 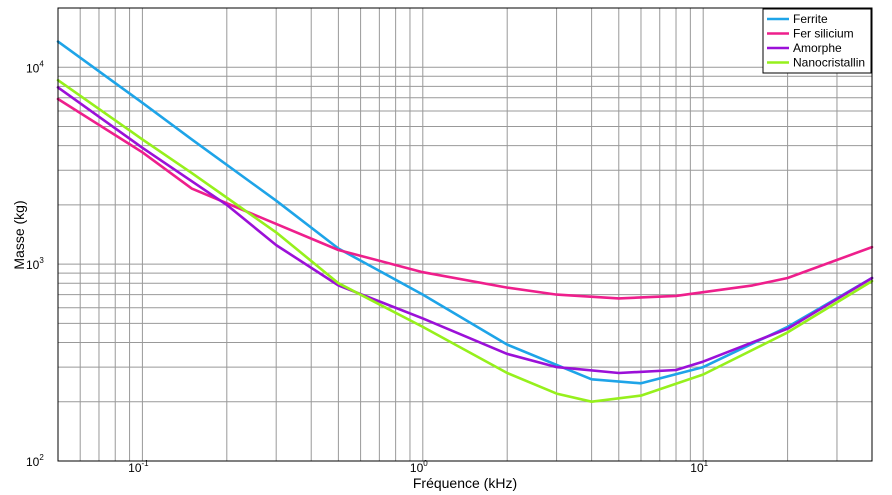 What do you see at coordinates (138, 467) in the screenshot?
I see `x-tick-label: 10⁻¹` at bounding box center [138, 467].